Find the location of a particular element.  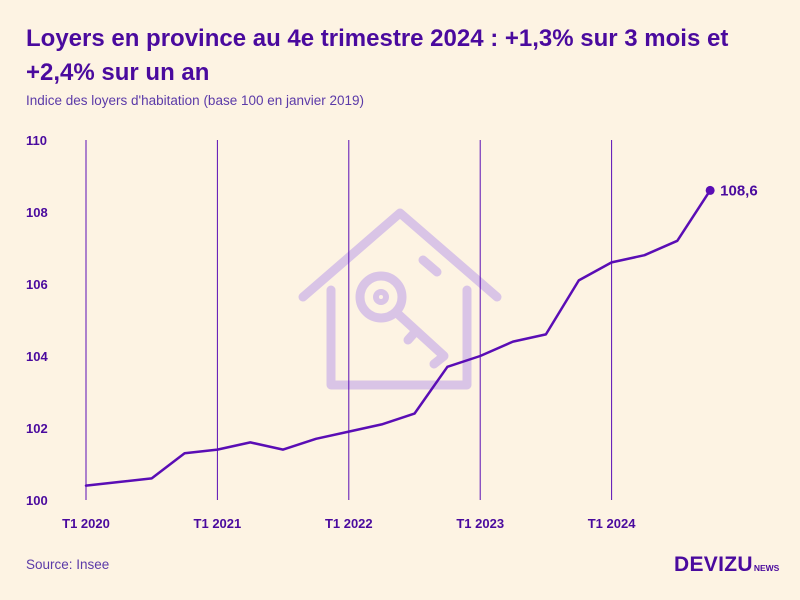

end-value-label: 108,6 is located at coordinates (739, 190).